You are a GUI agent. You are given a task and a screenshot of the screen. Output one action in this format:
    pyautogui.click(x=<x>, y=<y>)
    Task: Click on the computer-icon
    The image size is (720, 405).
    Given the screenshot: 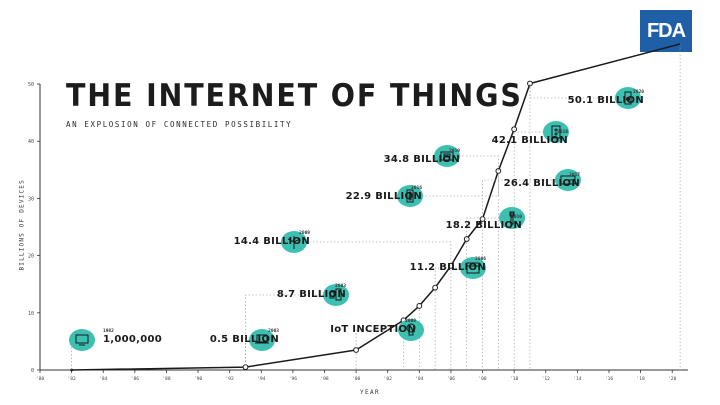 What is the action you would take?
    pyautogui.click(x=82, y=340)
    